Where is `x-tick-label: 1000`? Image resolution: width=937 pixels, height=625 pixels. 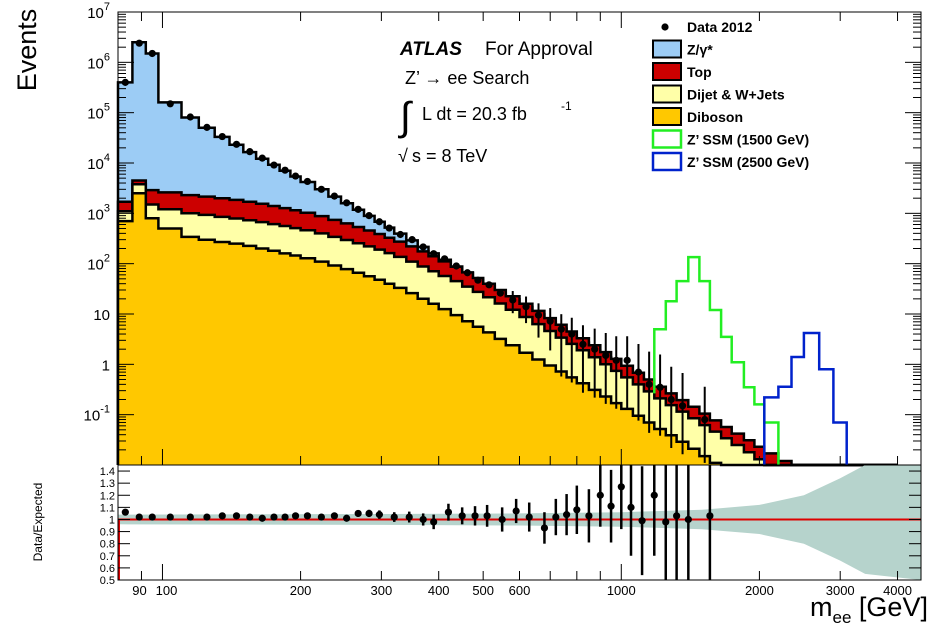 x-tick-label: 1000 is located at coordinates (621, 590).